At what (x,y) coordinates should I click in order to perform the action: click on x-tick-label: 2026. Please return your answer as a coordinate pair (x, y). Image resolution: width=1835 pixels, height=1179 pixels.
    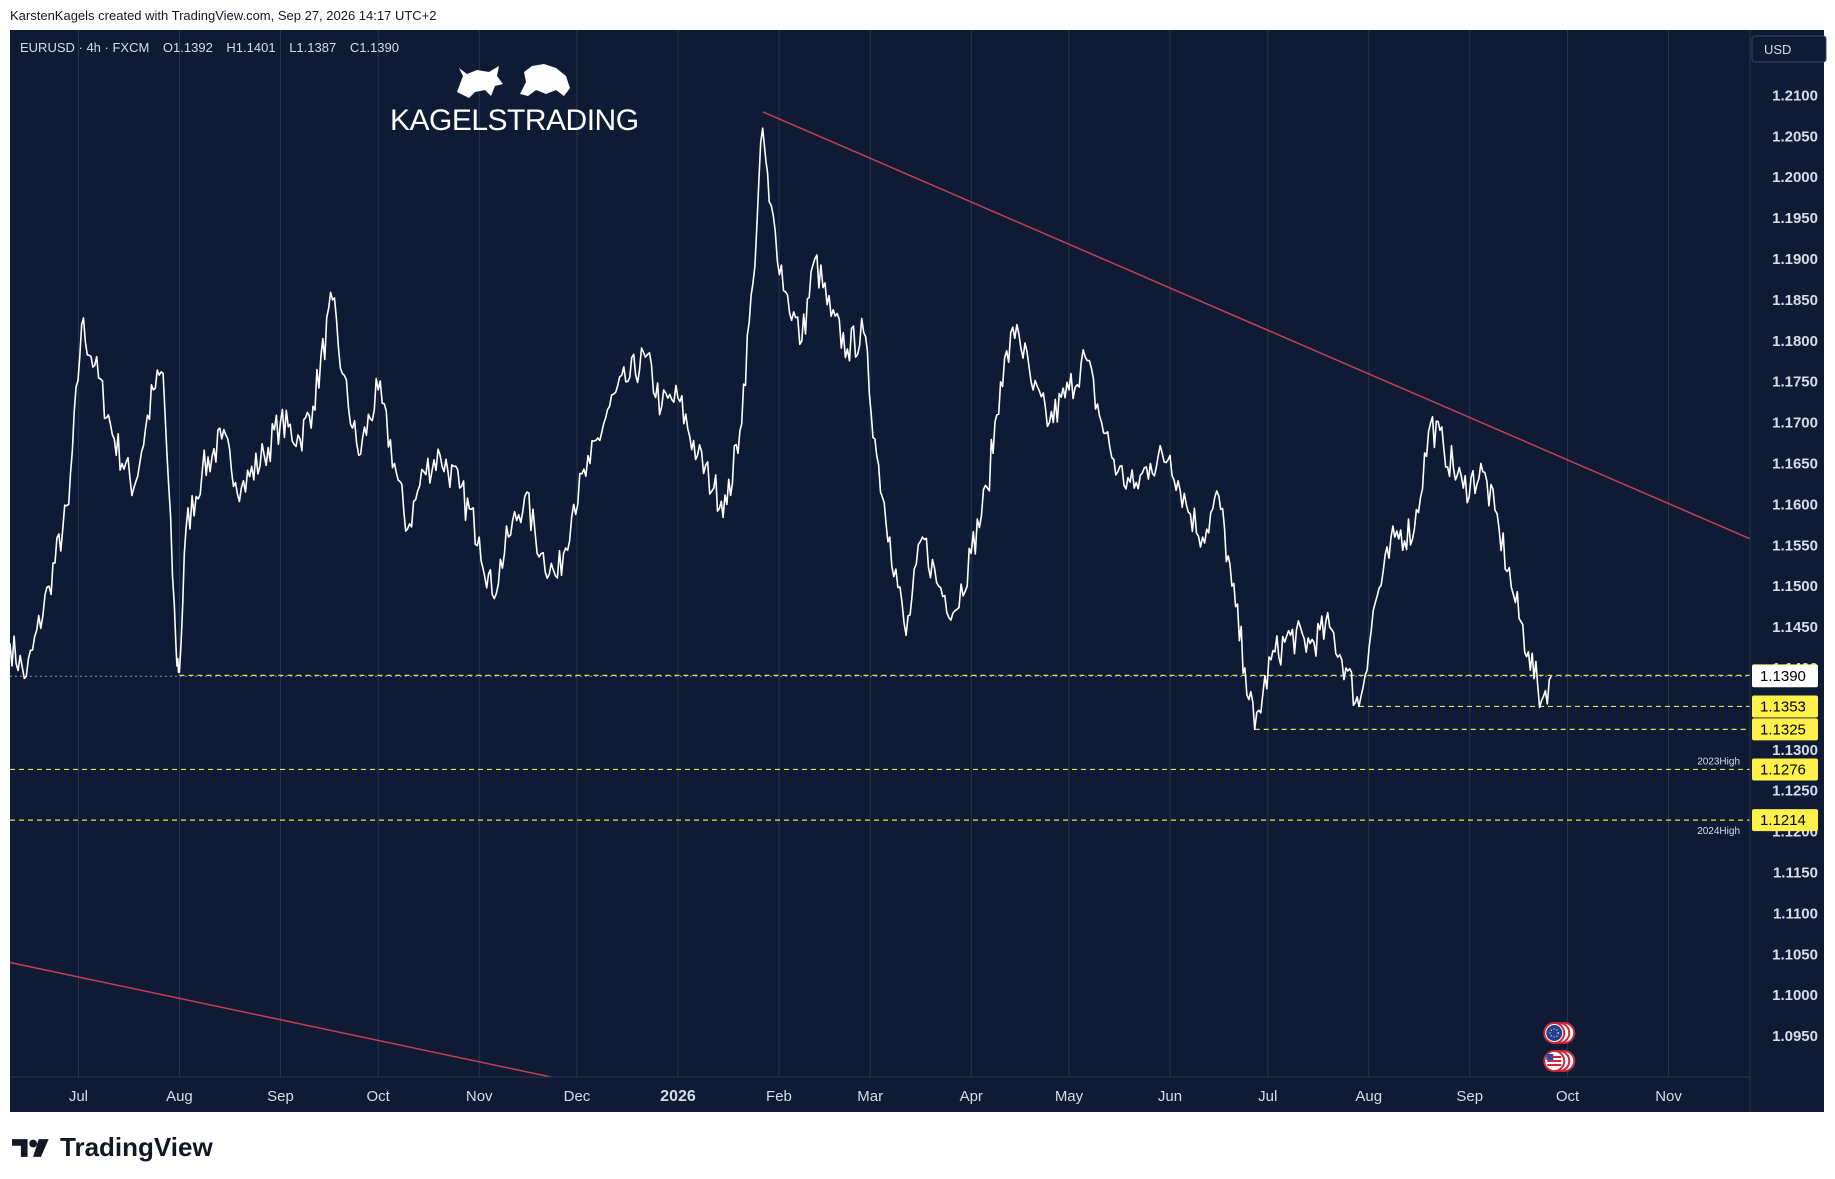
    Looking at the image, I should click on (678, 1096).